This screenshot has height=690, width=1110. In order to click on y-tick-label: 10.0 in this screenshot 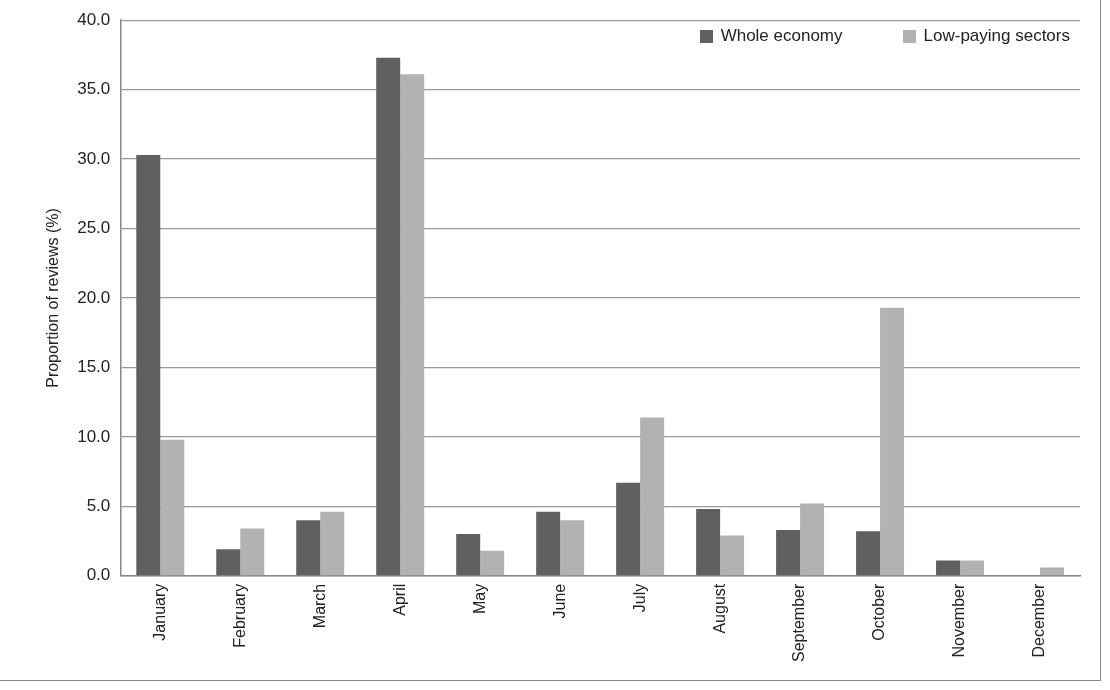, I will do `click(94, 436)`.